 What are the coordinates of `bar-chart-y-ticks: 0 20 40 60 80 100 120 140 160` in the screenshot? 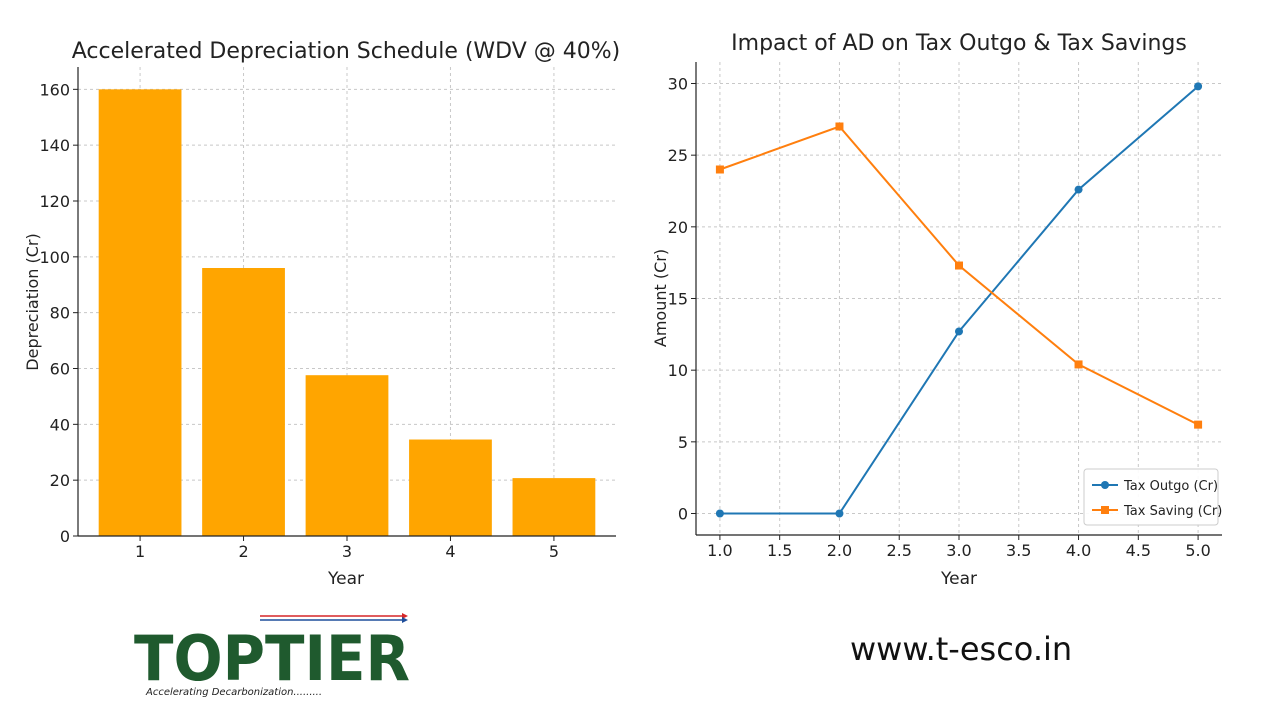 It's located at (58, 313).